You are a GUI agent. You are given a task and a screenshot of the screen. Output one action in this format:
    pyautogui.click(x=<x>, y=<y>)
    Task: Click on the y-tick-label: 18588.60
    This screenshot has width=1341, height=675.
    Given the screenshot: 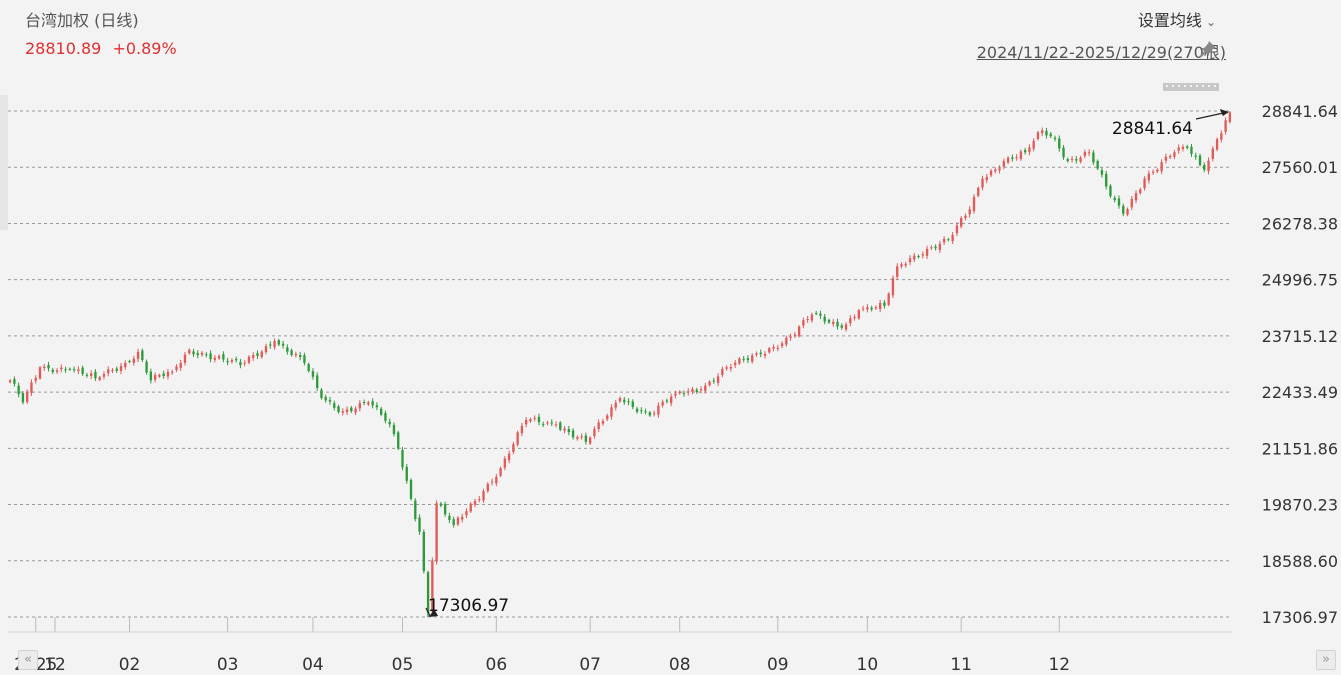 What is the action you would take?
    pyautogui.click(x=1300, y=561)
    